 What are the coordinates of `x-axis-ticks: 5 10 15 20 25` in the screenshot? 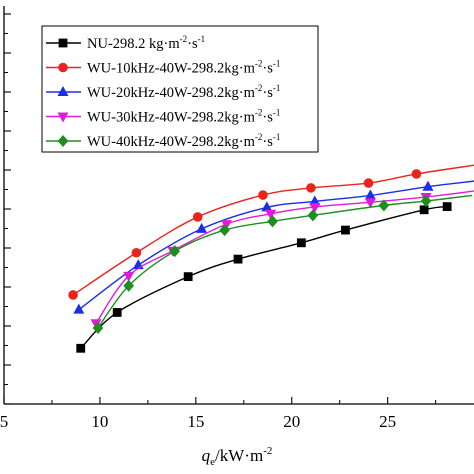 It's located at (218, 414).